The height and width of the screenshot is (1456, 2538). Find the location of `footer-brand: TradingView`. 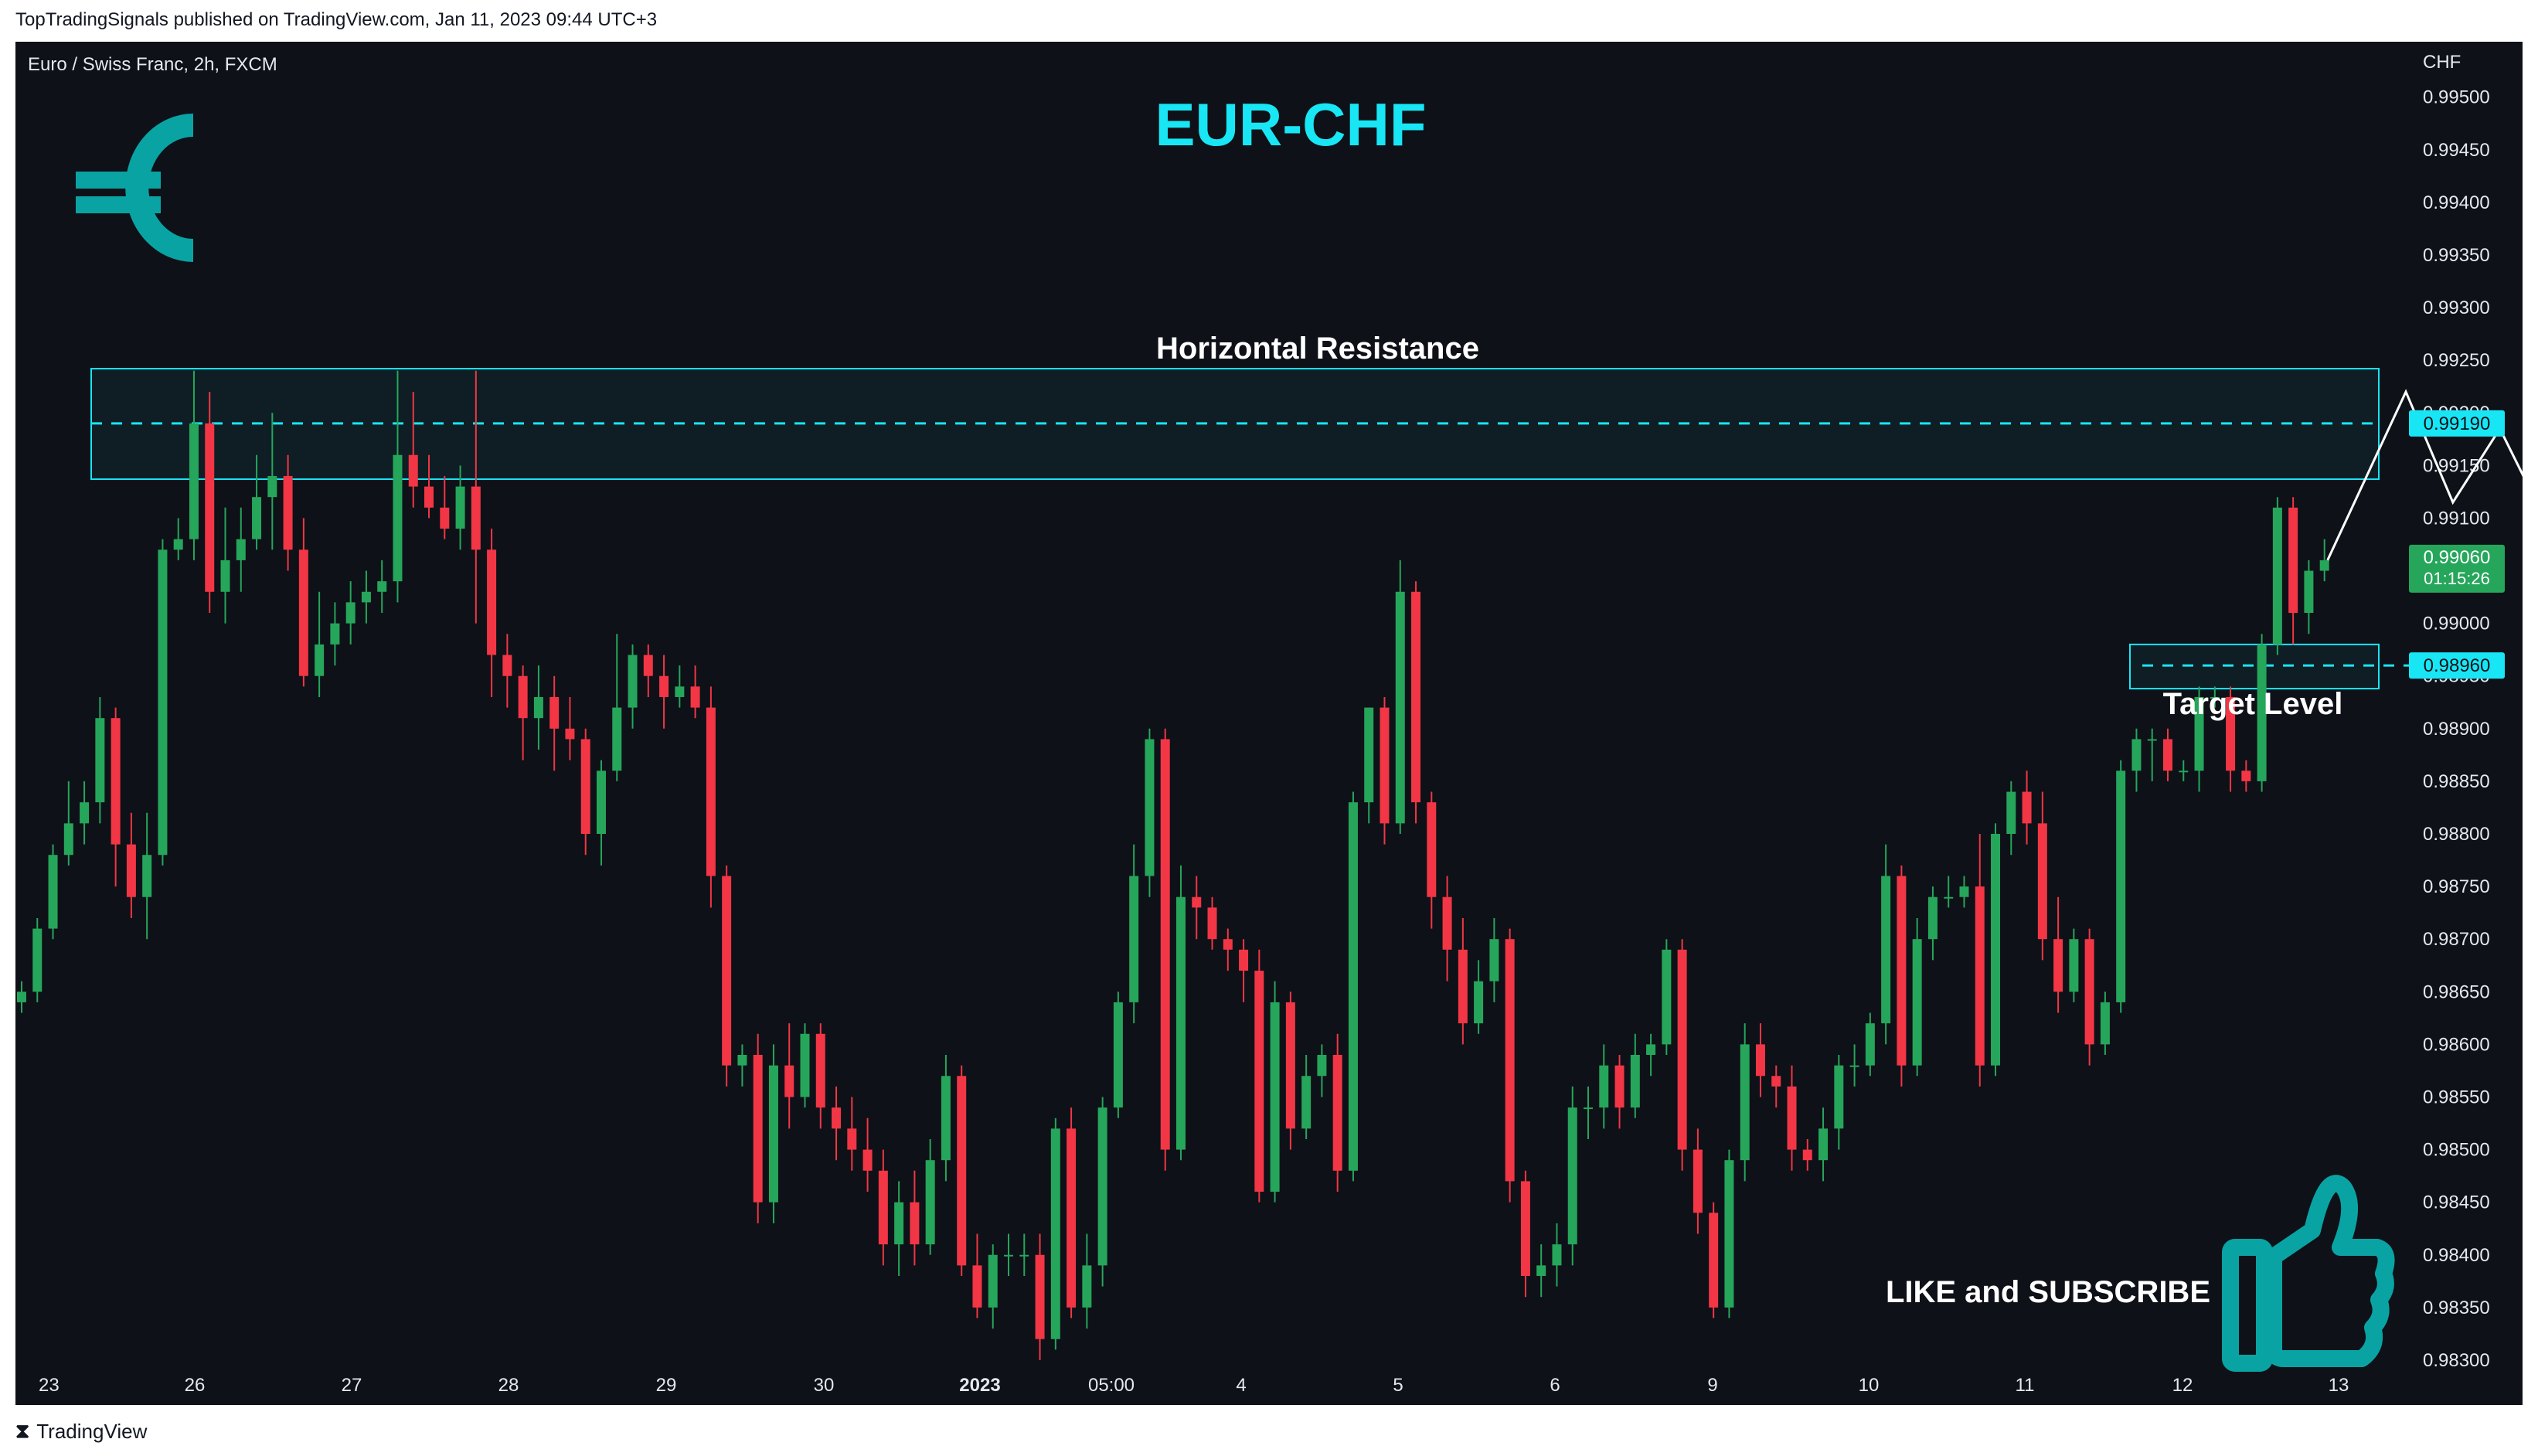

footer-brand: TradingView is located at coordinates (92, 1431).